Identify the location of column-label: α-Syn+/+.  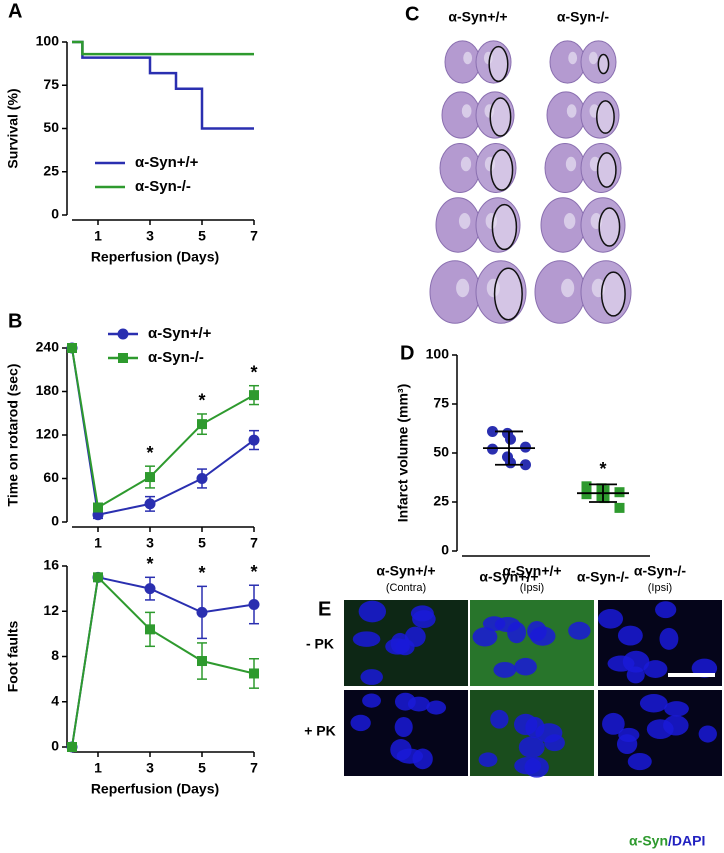
(477, 17).